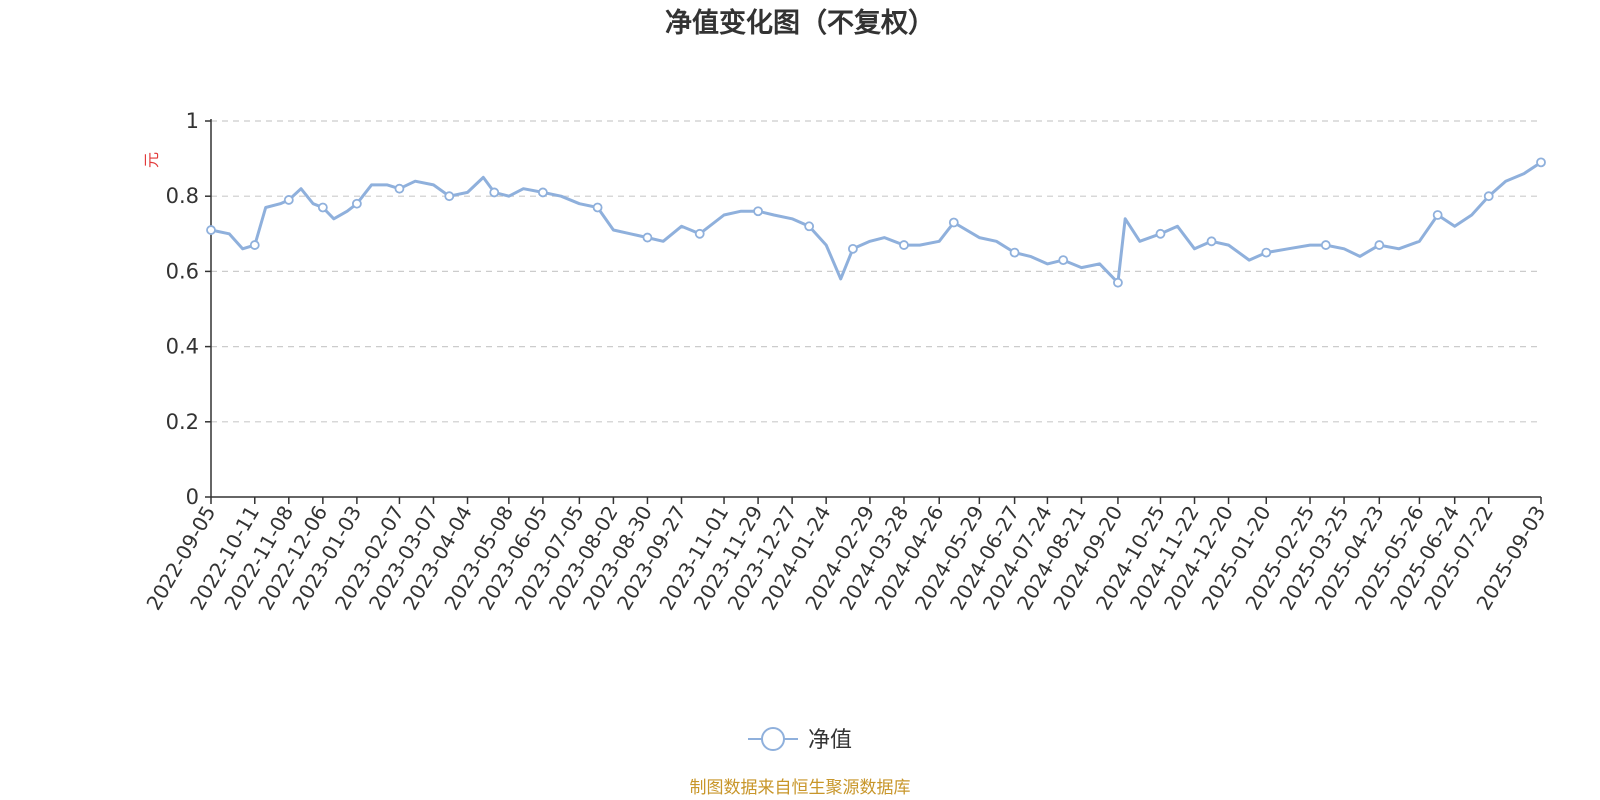 This screenshot has height=800, width=1600. I want to click on y-axis-tick-labels: 0 0.2 0.4 0.6 0.8 1, so click(182, 309).